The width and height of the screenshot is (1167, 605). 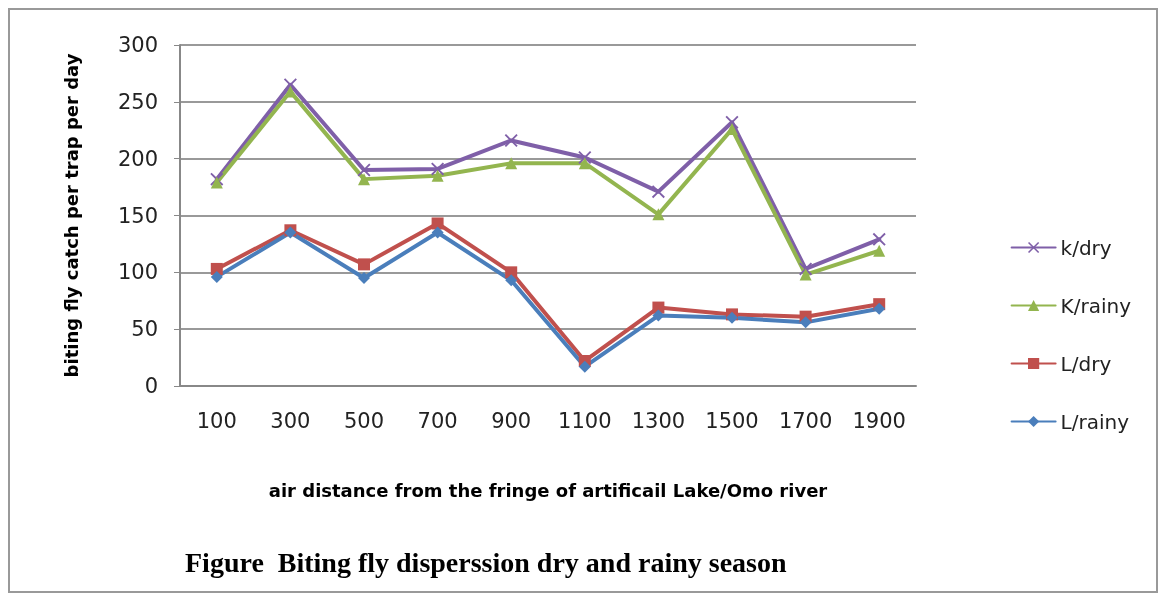 What do you see at coordinates (137, 272) in the screenshot?
I see `y-tick-label: 100` at bounding box center [137, 272].